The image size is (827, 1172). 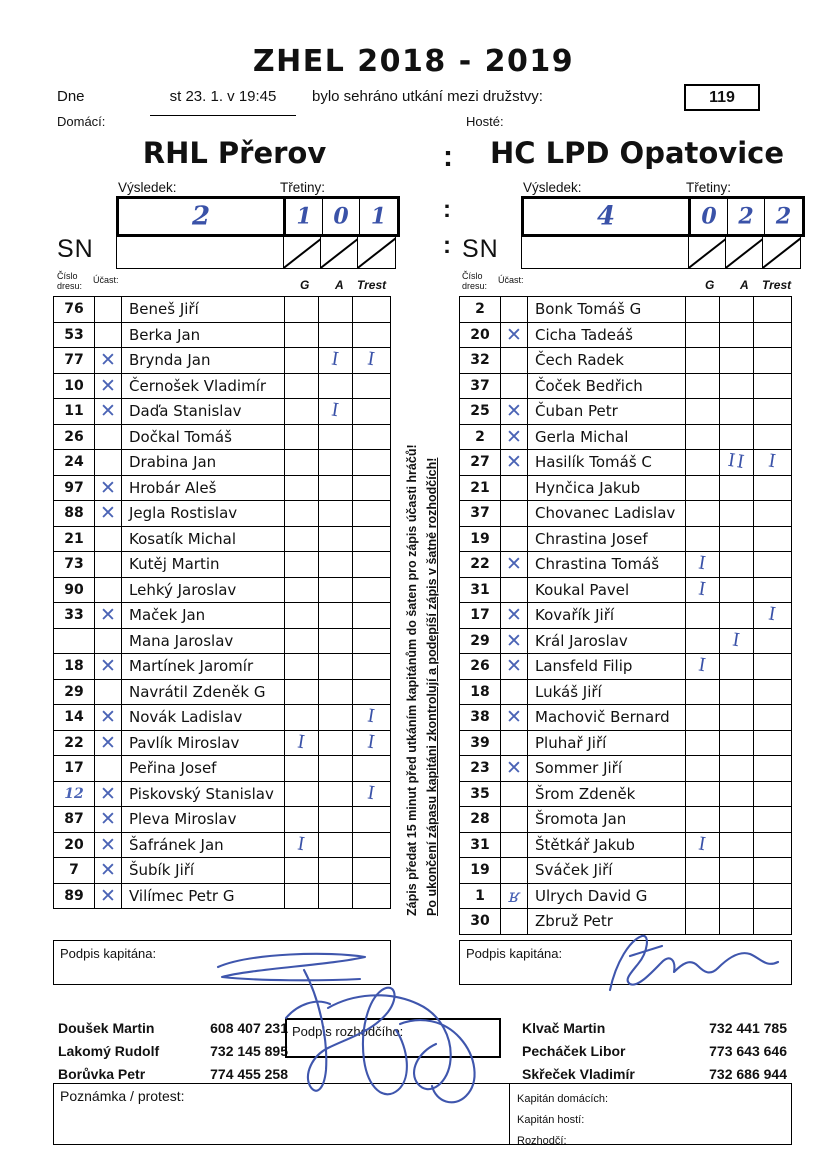 I want to click on referee-signature-box: Podpis rozhodčího:, so click(x=393, y=1038).